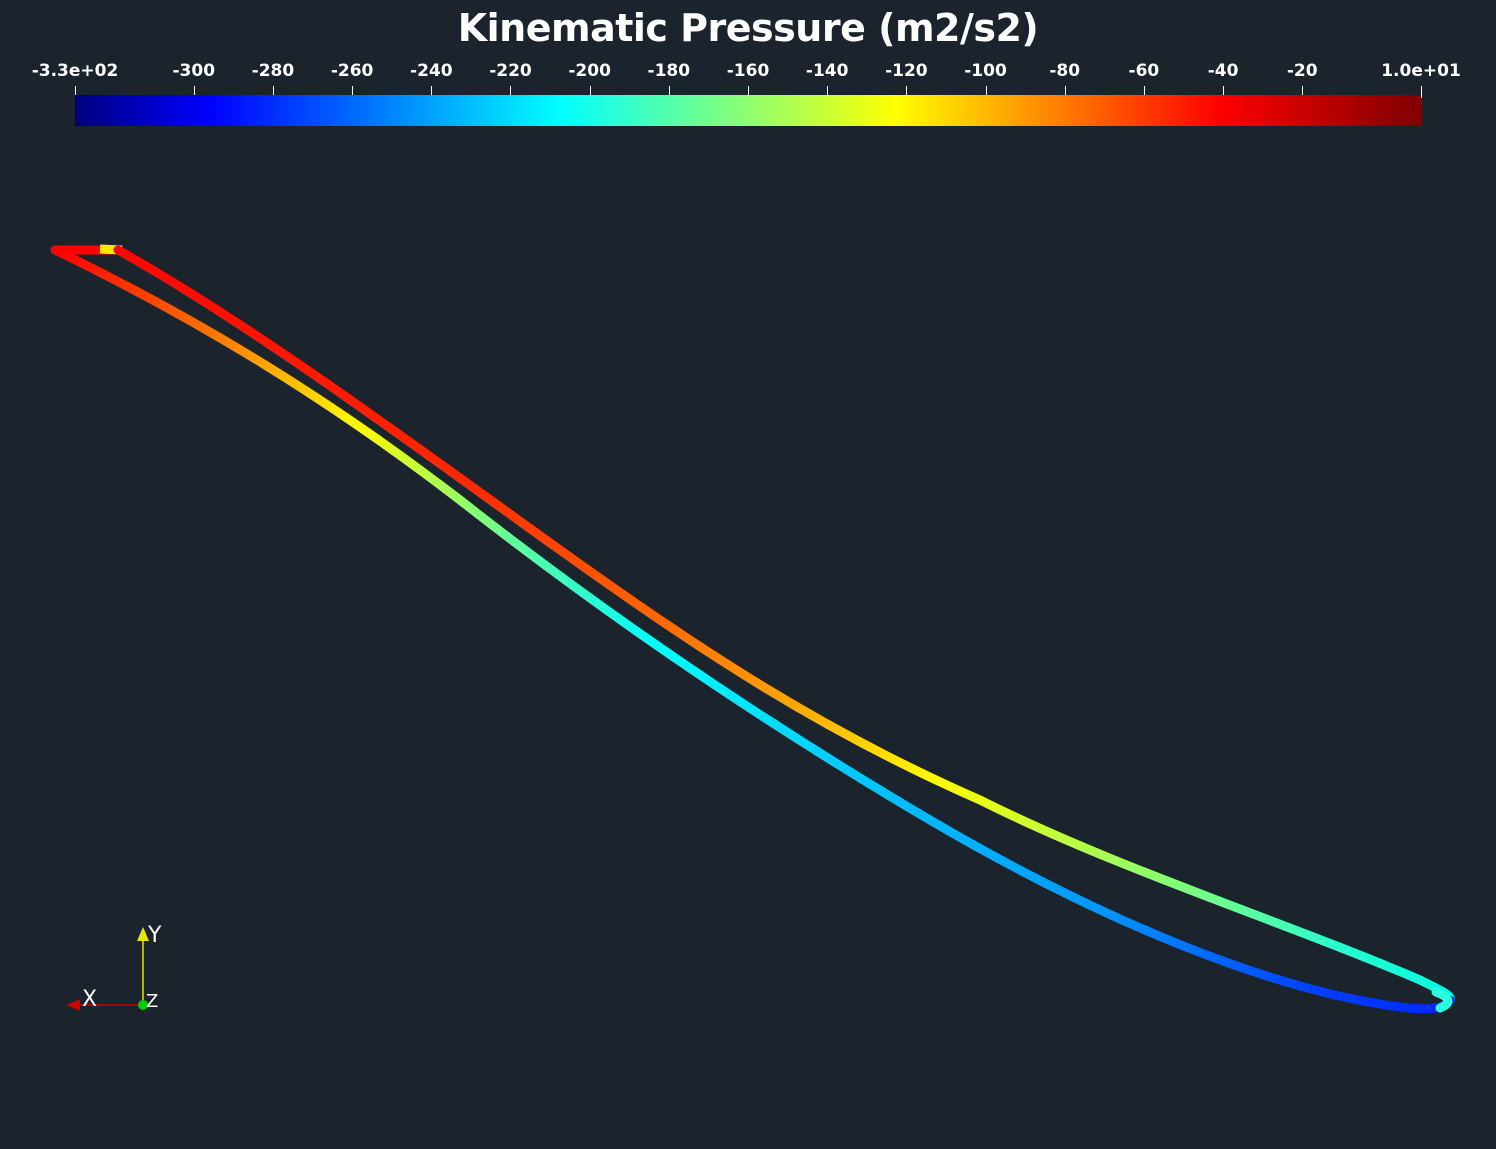 The width and height of the screenshot is (1496, 1149). What do you see at coordinates (352, 71) in the screenshot?
I see `colorbar-tick-label: -260` at bounding box center [352, 71].